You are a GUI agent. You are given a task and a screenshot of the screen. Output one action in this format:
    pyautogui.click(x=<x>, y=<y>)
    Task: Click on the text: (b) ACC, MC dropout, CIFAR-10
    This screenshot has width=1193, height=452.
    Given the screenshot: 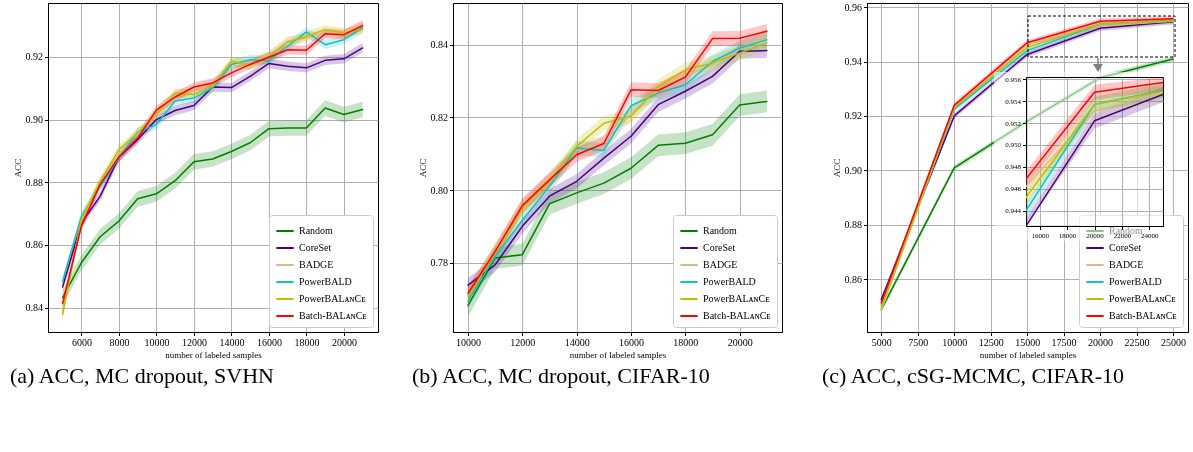 What is the action you would take?
    pyautogui.click(x=561, y=376)
    